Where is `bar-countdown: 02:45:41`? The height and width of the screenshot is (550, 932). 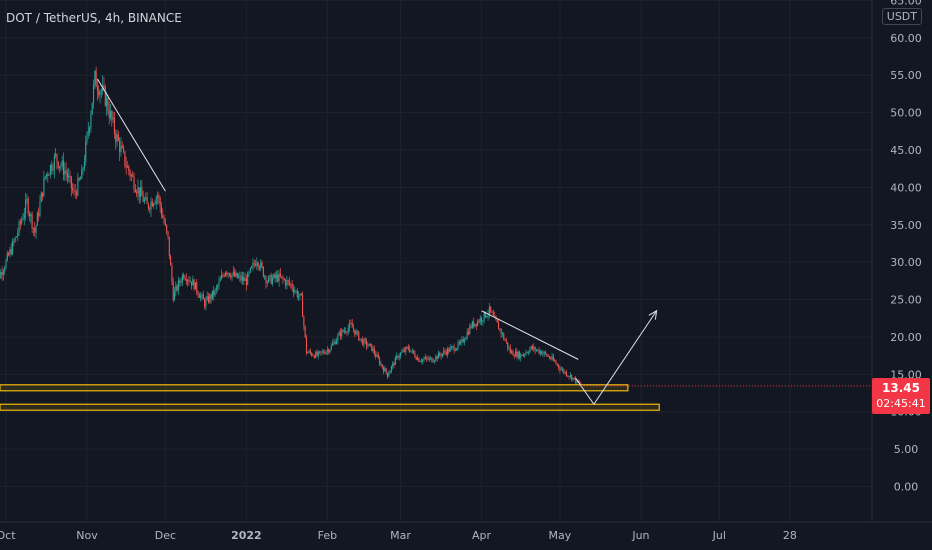 bar-countdown: 02:45:41 is located at coordinates (901, 403).